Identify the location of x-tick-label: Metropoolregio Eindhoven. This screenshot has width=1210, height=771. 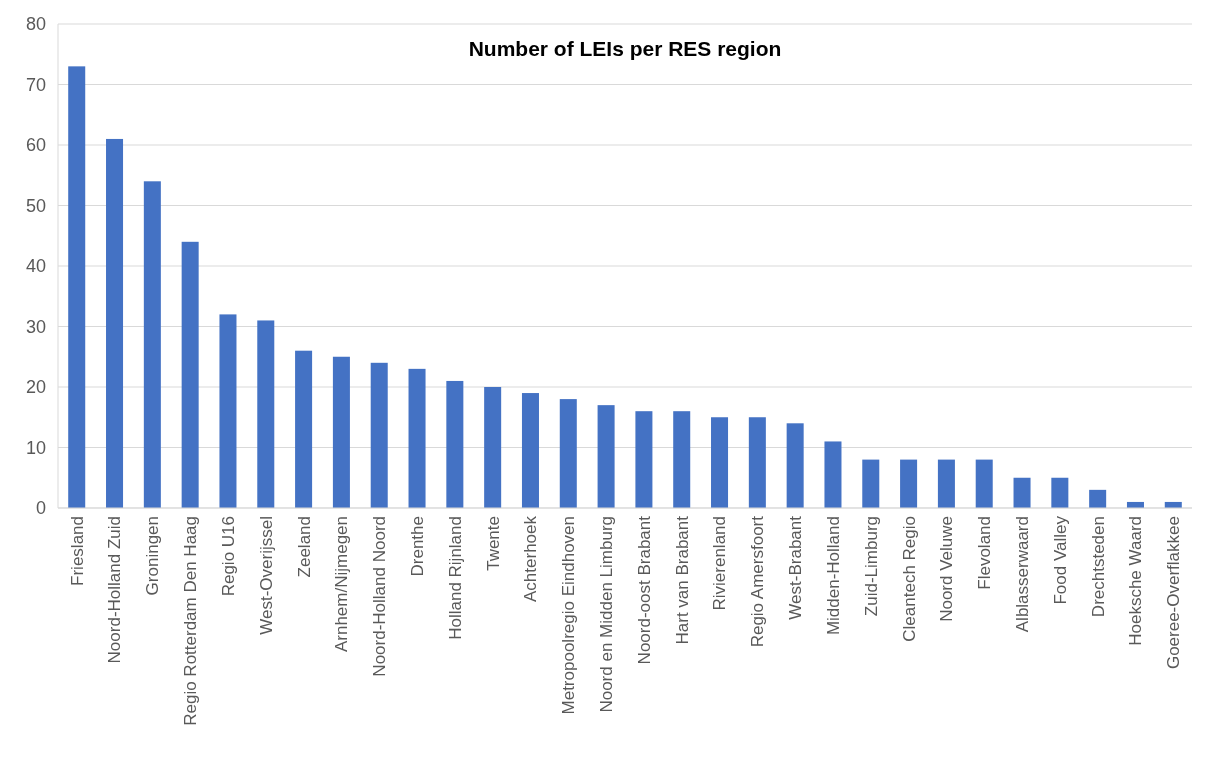
(569, 615).